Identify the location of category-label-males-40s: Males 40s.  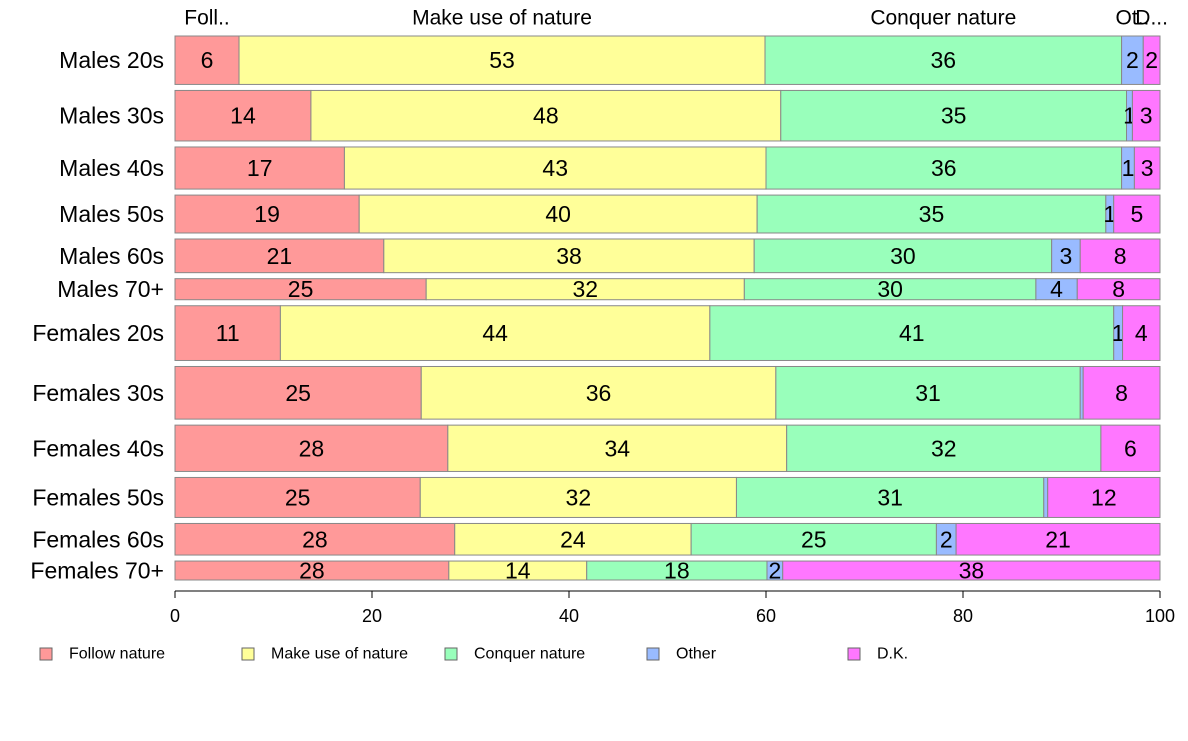
(111, 168).